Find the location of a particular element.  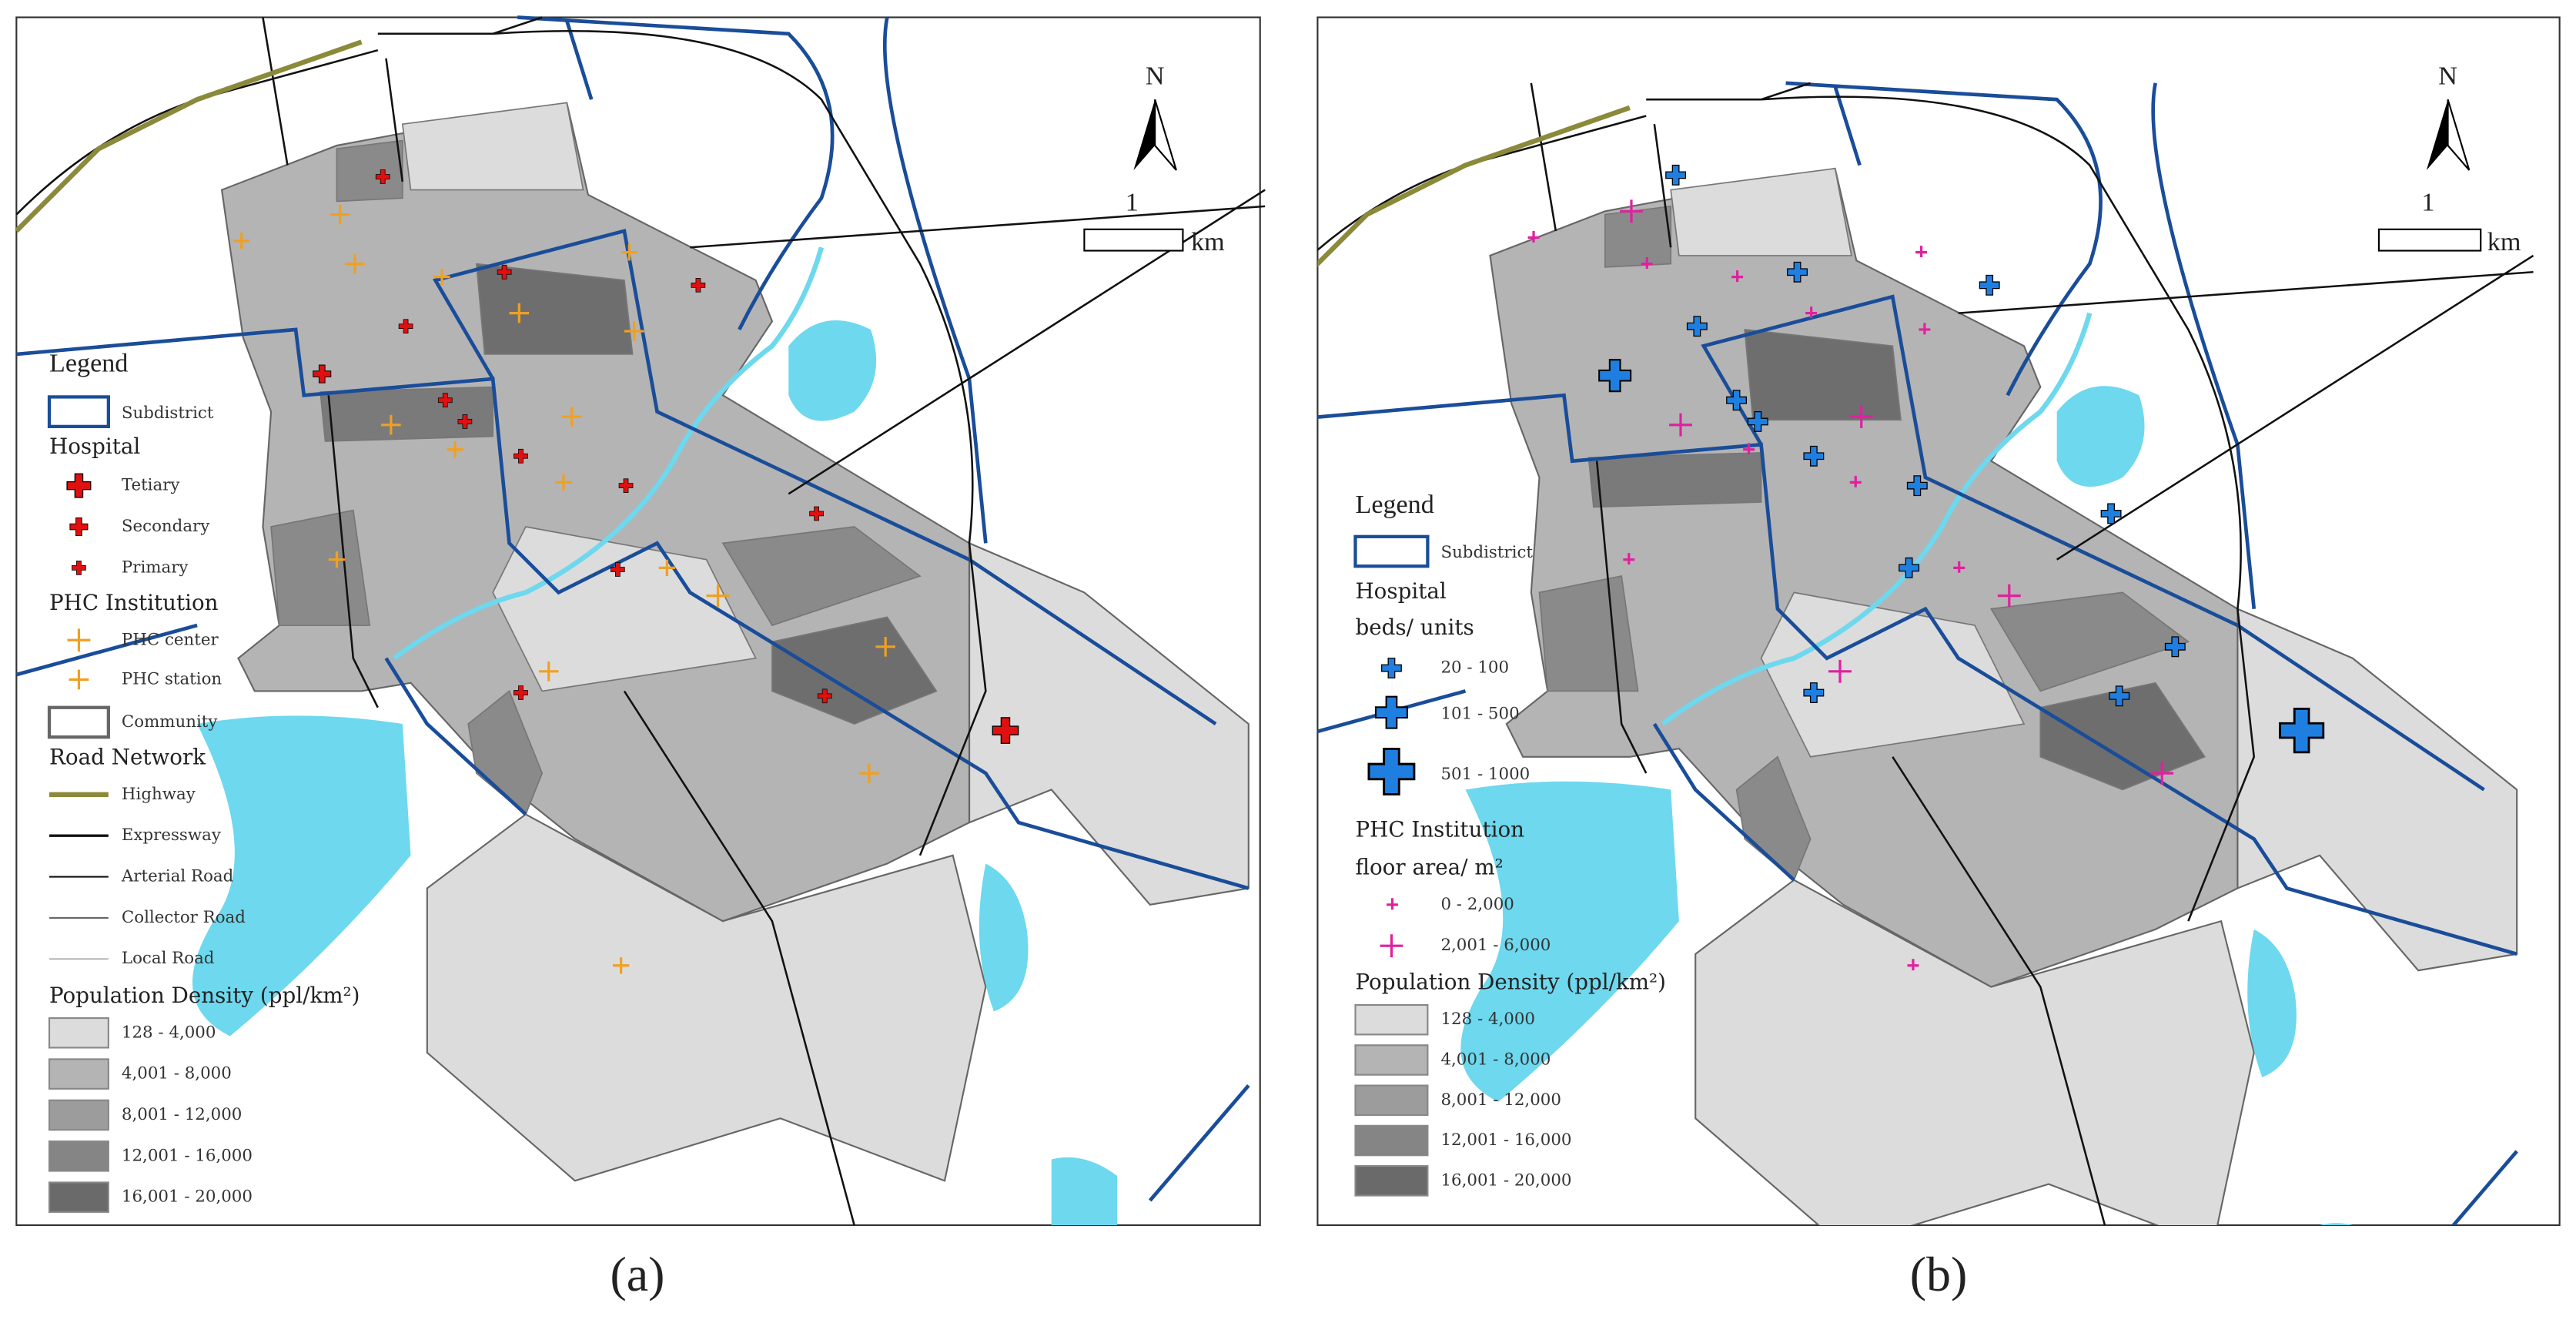

legend-subheading: beds/ units is located at coordinates (1415, 627).